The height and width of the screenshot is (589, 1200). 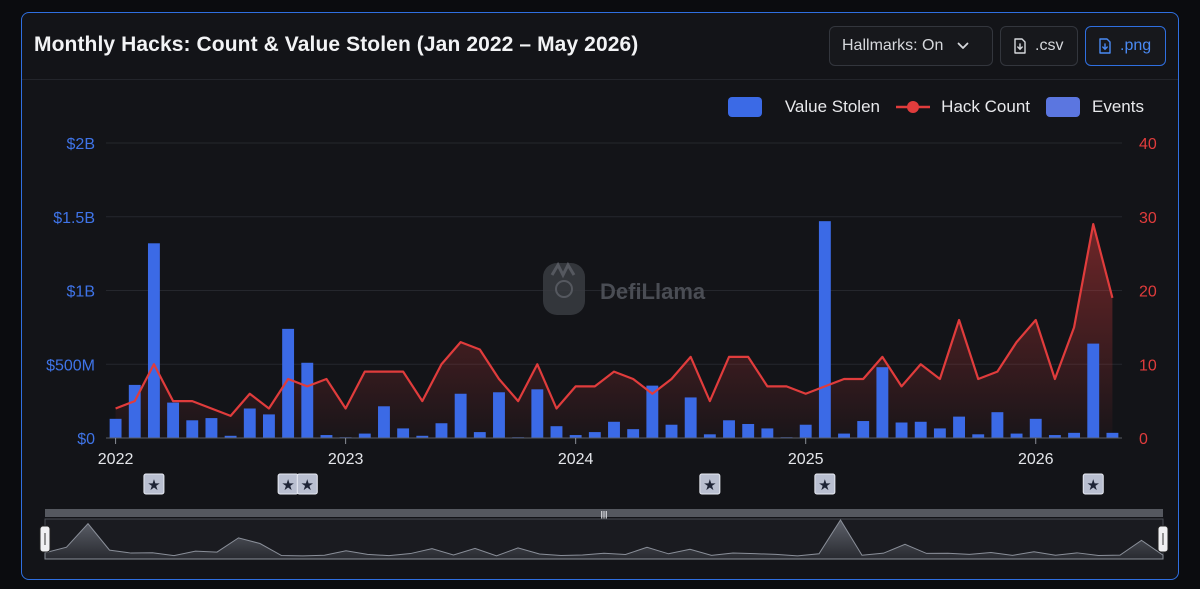 I want to click on x-tick-label: 2025, so click(x=806, y=459).